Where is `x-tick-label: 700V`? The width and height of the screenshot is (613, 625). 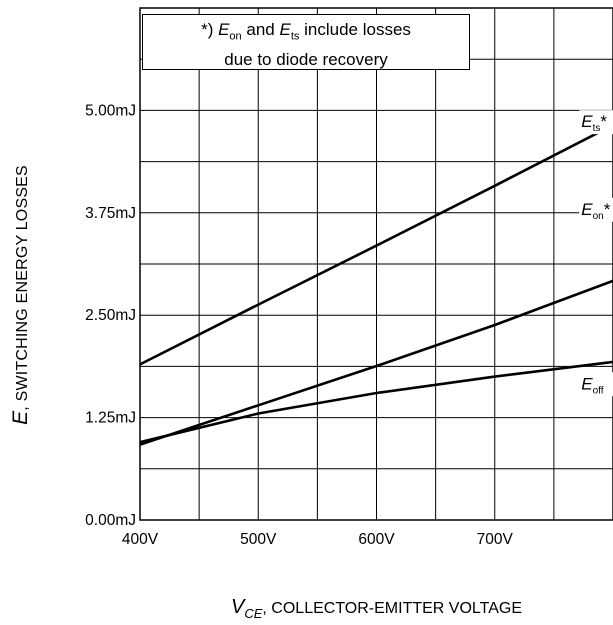
x-tick-label: 700V is located at coordinates (495, 539).